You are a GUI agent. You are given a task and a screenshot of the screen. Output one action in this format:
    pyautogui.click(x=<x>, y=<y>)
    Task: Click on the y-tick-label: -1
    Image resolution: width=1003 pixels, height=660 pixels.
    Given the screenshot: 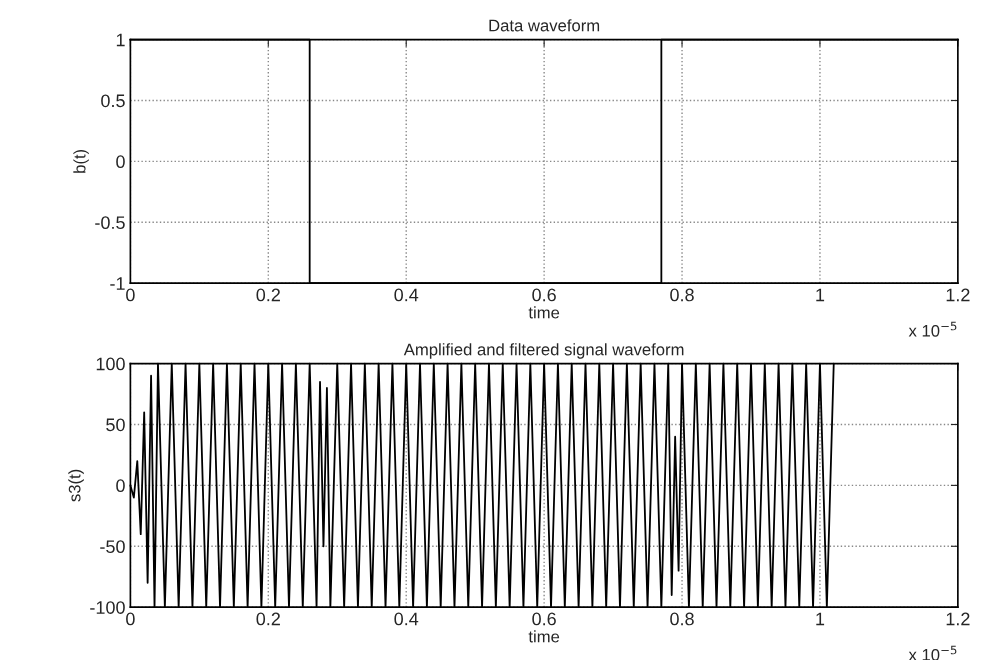 What is the action you would take?
    pyautogui.click(x=117, y=283)
    